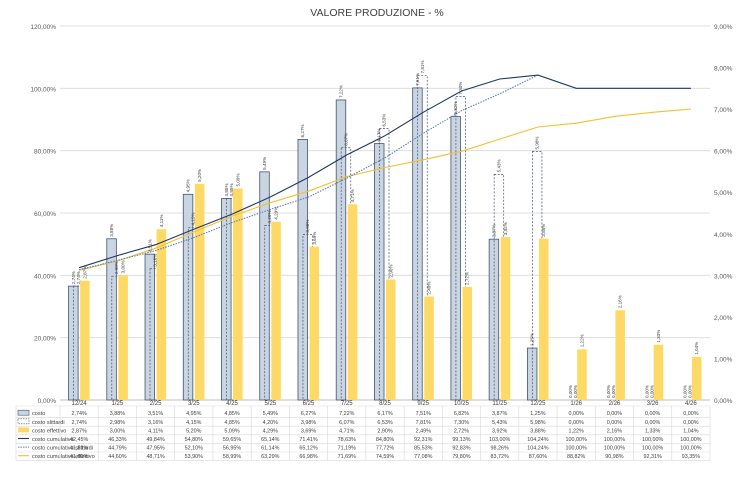  What do you see at coordinates (340, 91) in the screenshot?
I see `bar-label-costo: 7,22%` at bounding box center [340, 91].